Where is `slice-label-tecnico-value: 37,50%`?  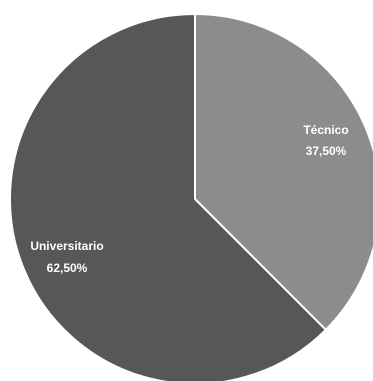
slice-label-tecnico-value: 37,50% is located at coordinates (326, 151).